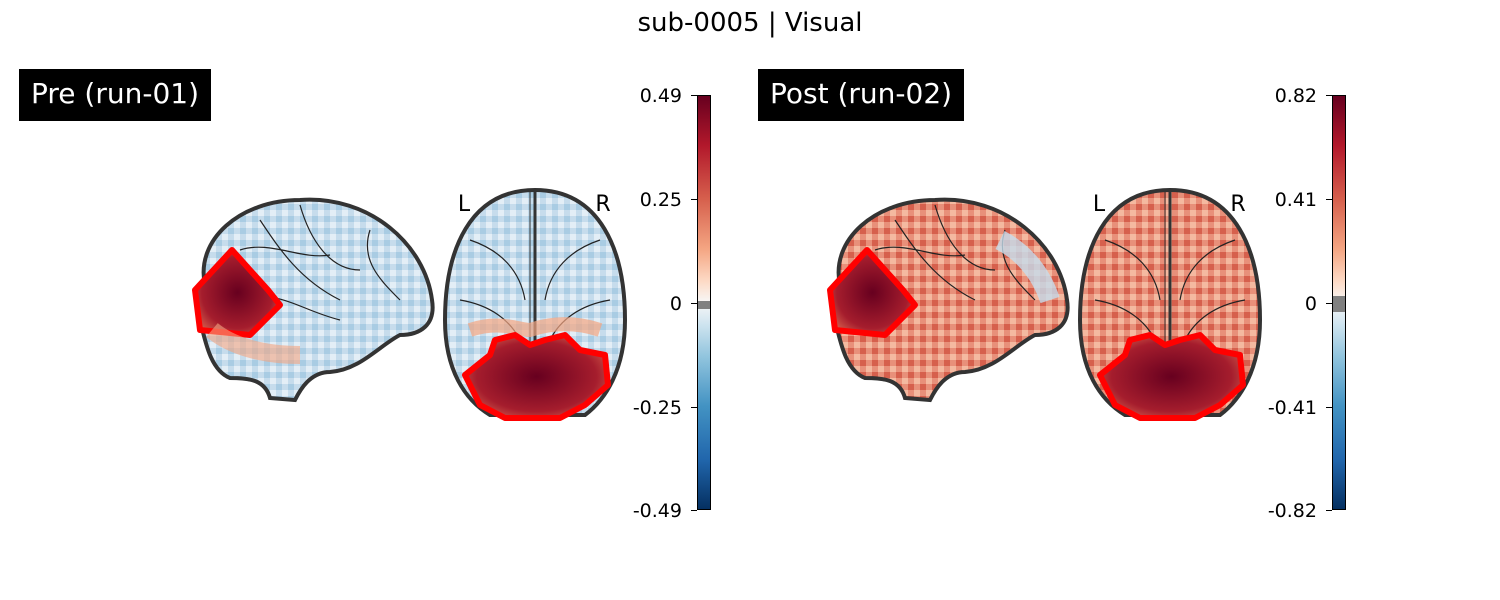 The height and width of the screenshot is (600, 1500). What do you see at coordinates (1292, 511) in the screenshot?
I see `colorbar-tick-label: -0.82` at bounding box center [1292, 511].